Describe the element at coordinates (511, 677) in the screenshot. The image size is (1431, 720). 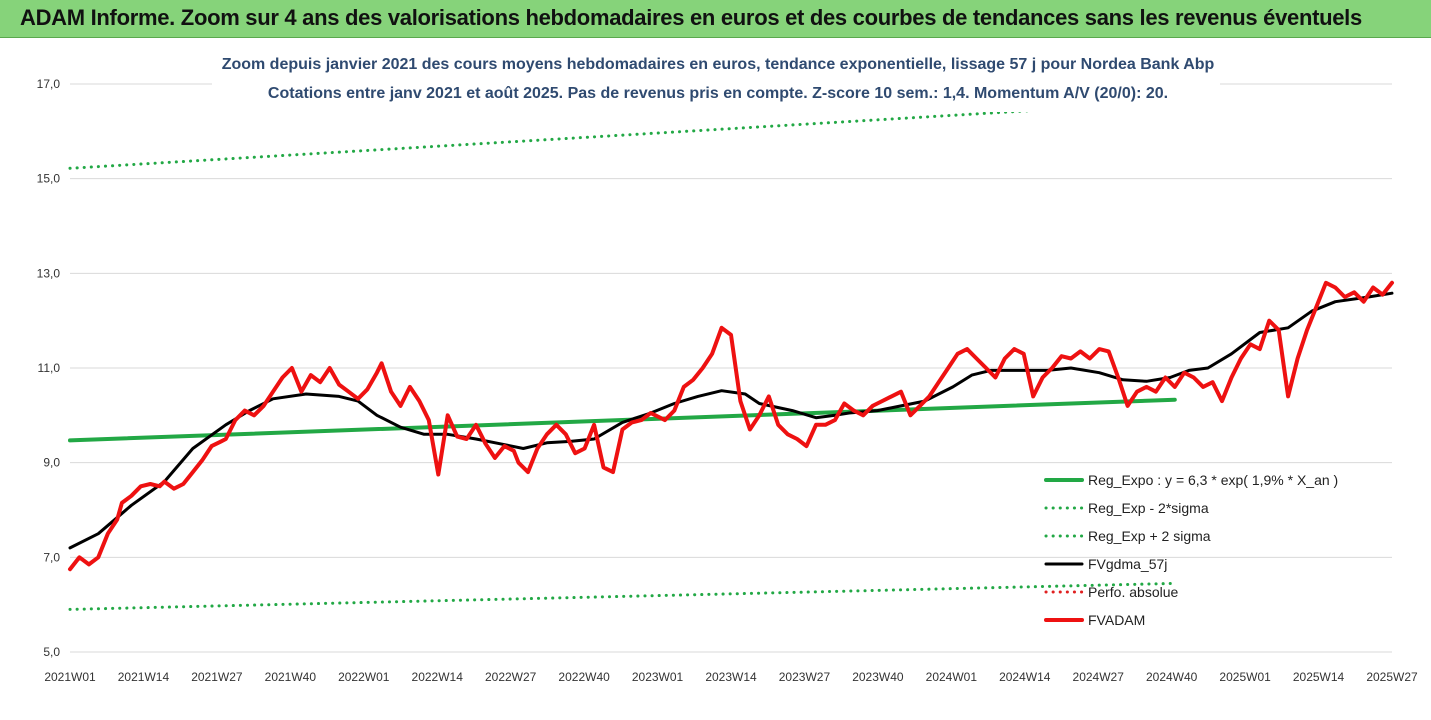
I see `x-tick-label: 2022W27` at that location.